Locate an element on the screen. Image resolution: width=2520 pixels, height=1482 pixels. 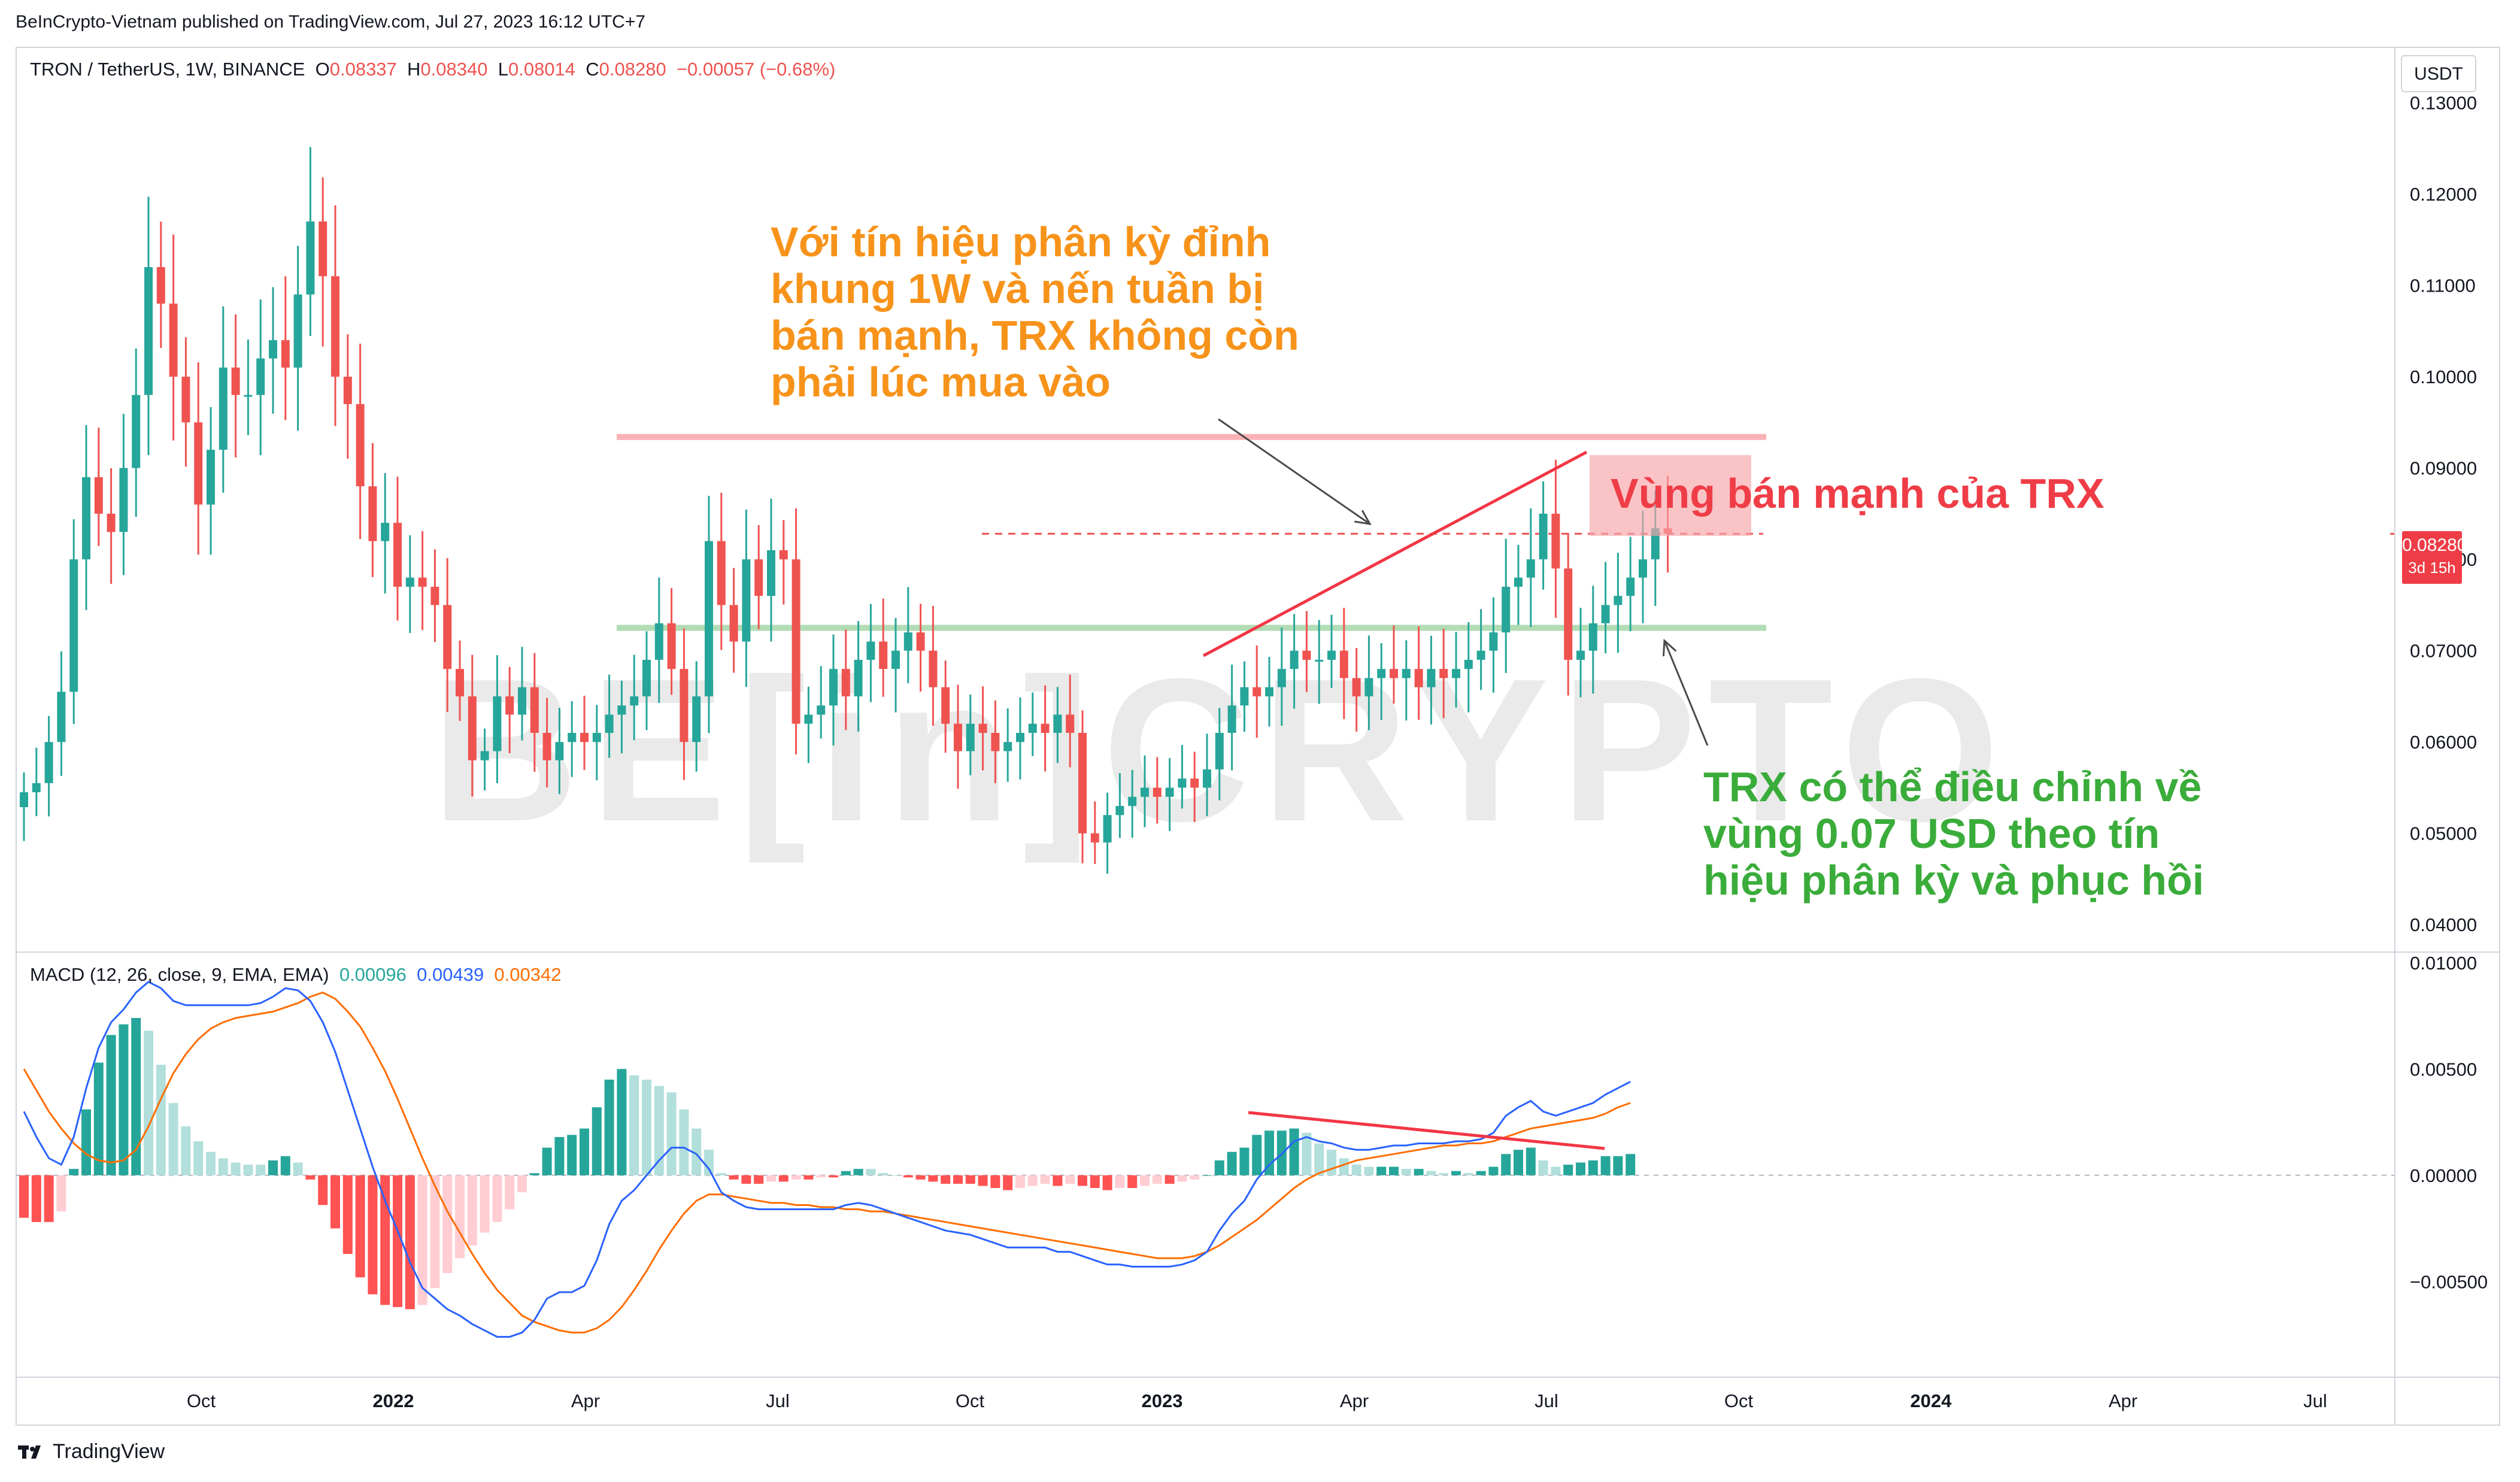
price-tick-label: 0.11000 is located at coordinates (2443, 285).